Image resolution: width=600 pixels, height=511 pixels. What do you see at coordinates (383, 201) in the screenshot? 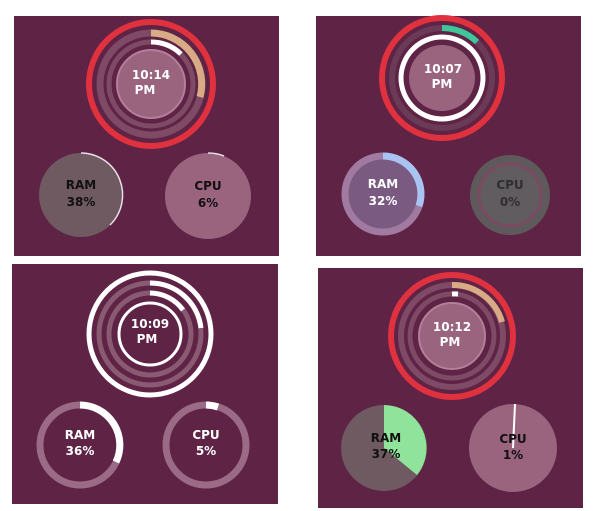
I see `ram-value: 32%` at bounding box center [383, 201].